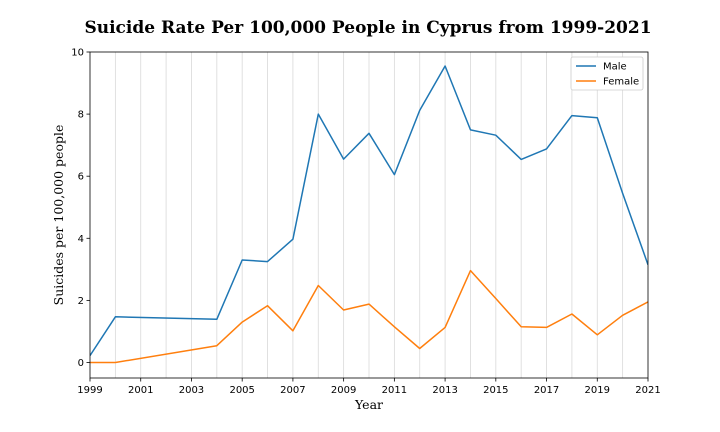 The image size is (720, 432). What do you see at coordinates (81, 239) in the screenshot?
I see `y-tick-label: 4` at bounding box center [81, 239].